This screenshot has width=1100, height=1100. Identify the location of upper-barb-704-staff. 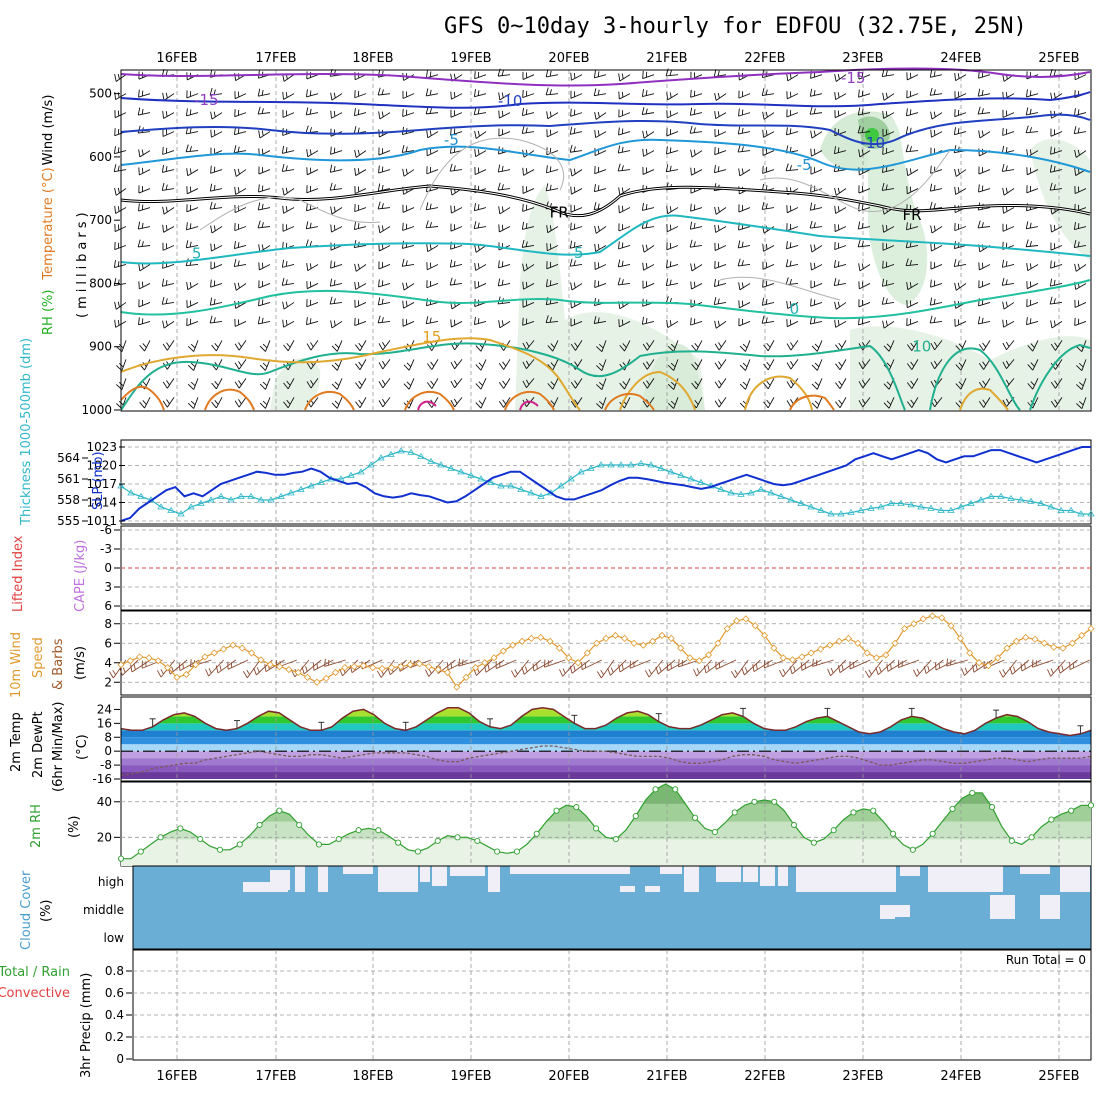
(291, 403).